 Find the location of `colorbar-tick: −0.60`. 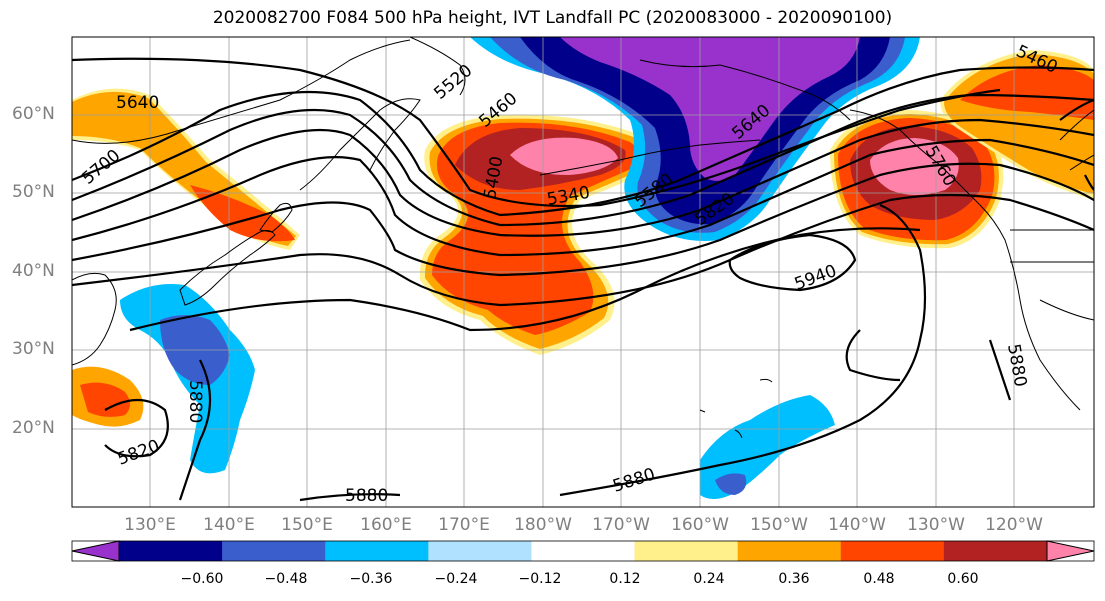

colorbar-tick: −0.60 is located at coordinates (202, 579).